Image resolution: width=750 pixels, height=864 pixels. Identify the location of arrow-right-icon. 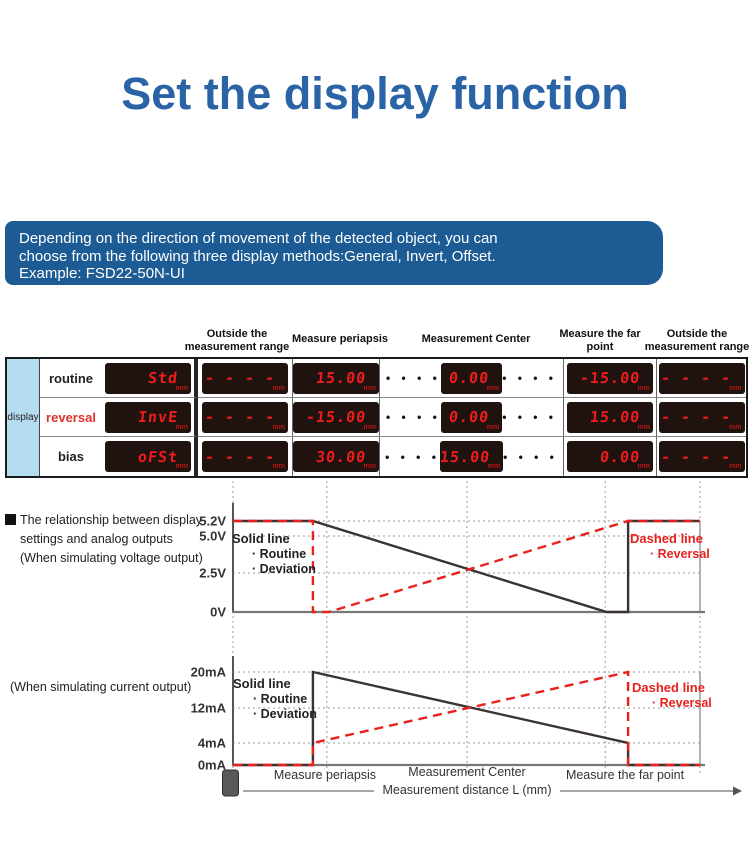
(737, 791).